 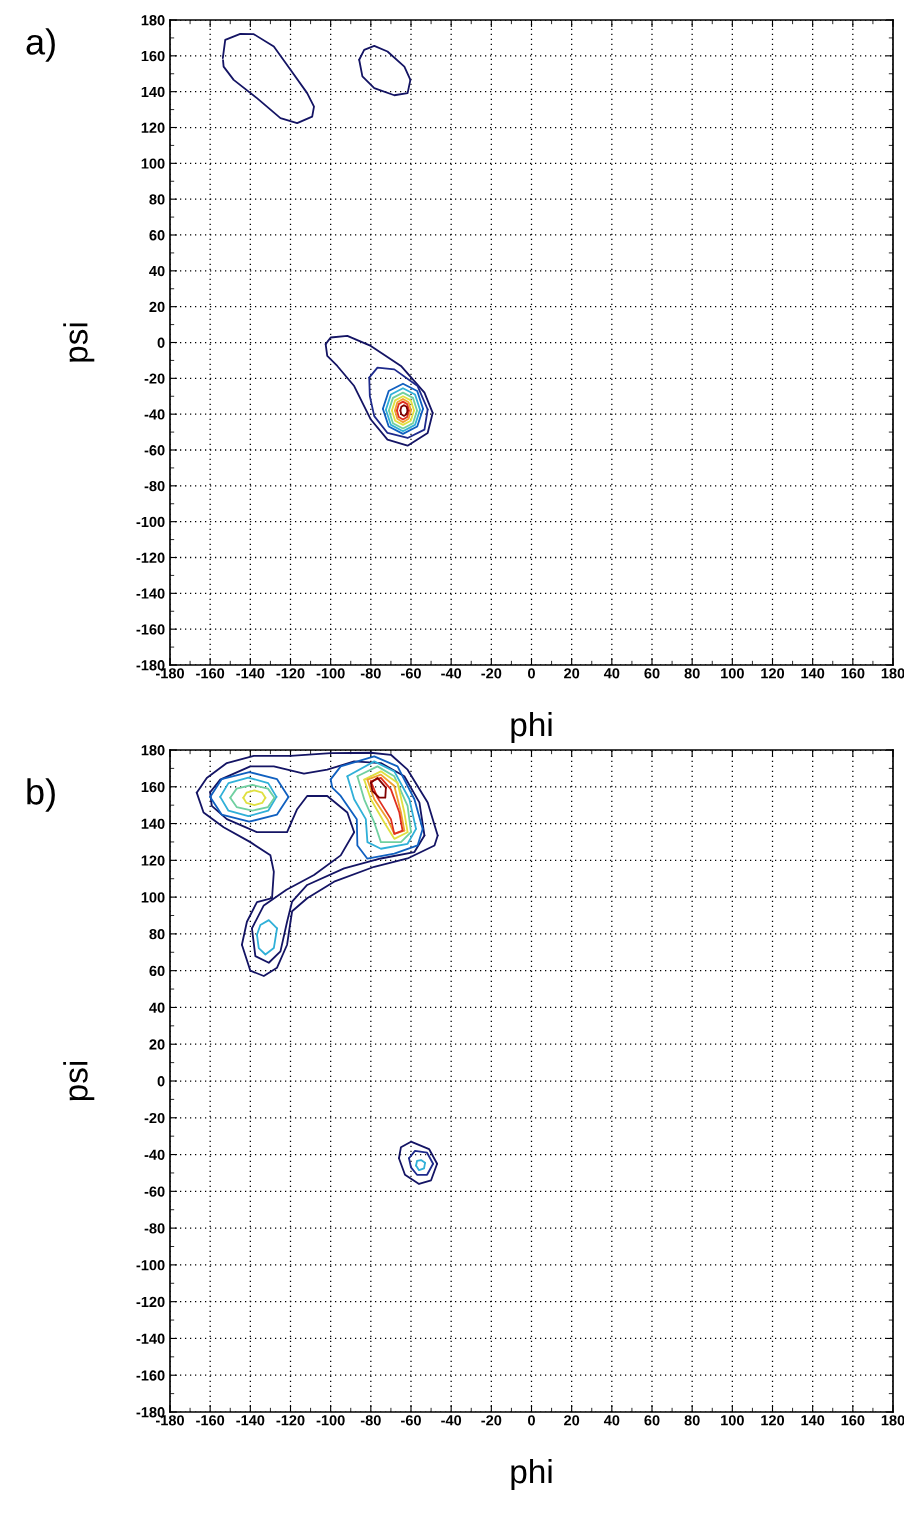 I want to click on text: a), so click(x=40, y=45).